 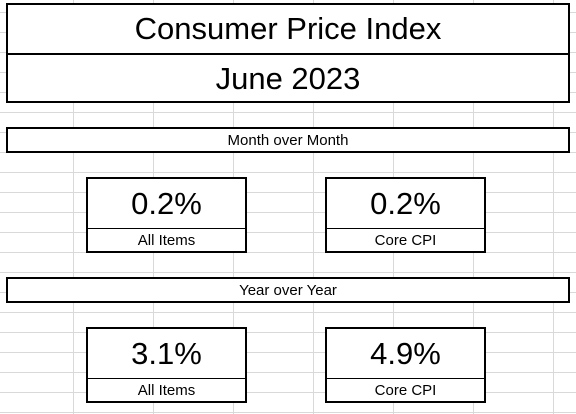 What do you see at coordinates (166, 389) in the screenshot?
I see `yoy-all-items-label: All Items` at bounding box center [166, 389].